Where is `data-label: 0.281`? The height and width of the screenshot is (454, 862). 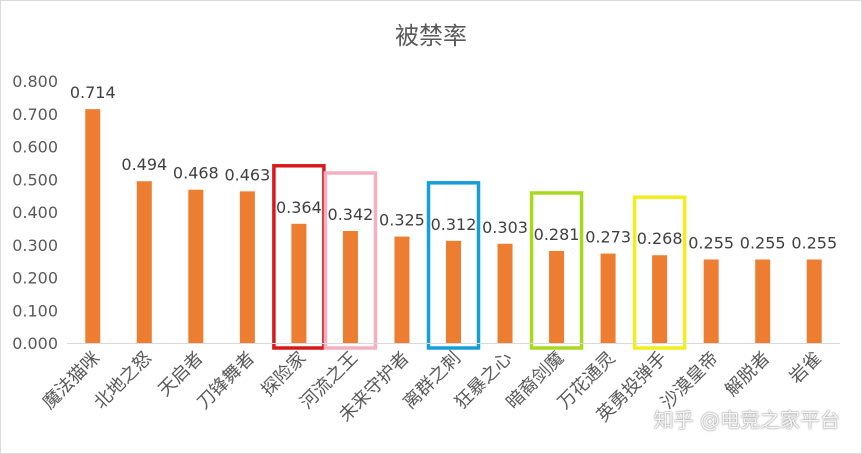 data-label: 0.281 is located at coordinates (557, 234).